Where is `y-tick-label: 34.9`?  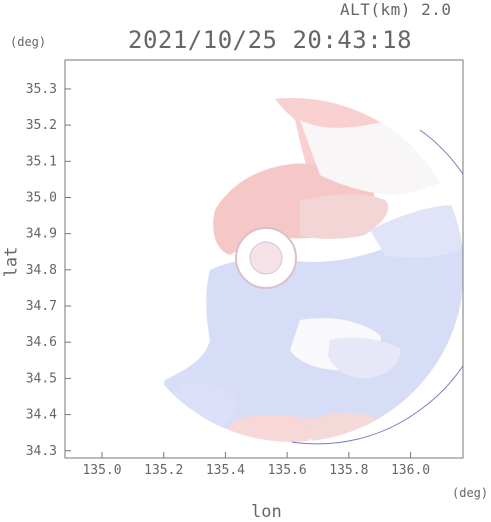
y-tick-label: 34.9 is located at coordinates (41, 234).